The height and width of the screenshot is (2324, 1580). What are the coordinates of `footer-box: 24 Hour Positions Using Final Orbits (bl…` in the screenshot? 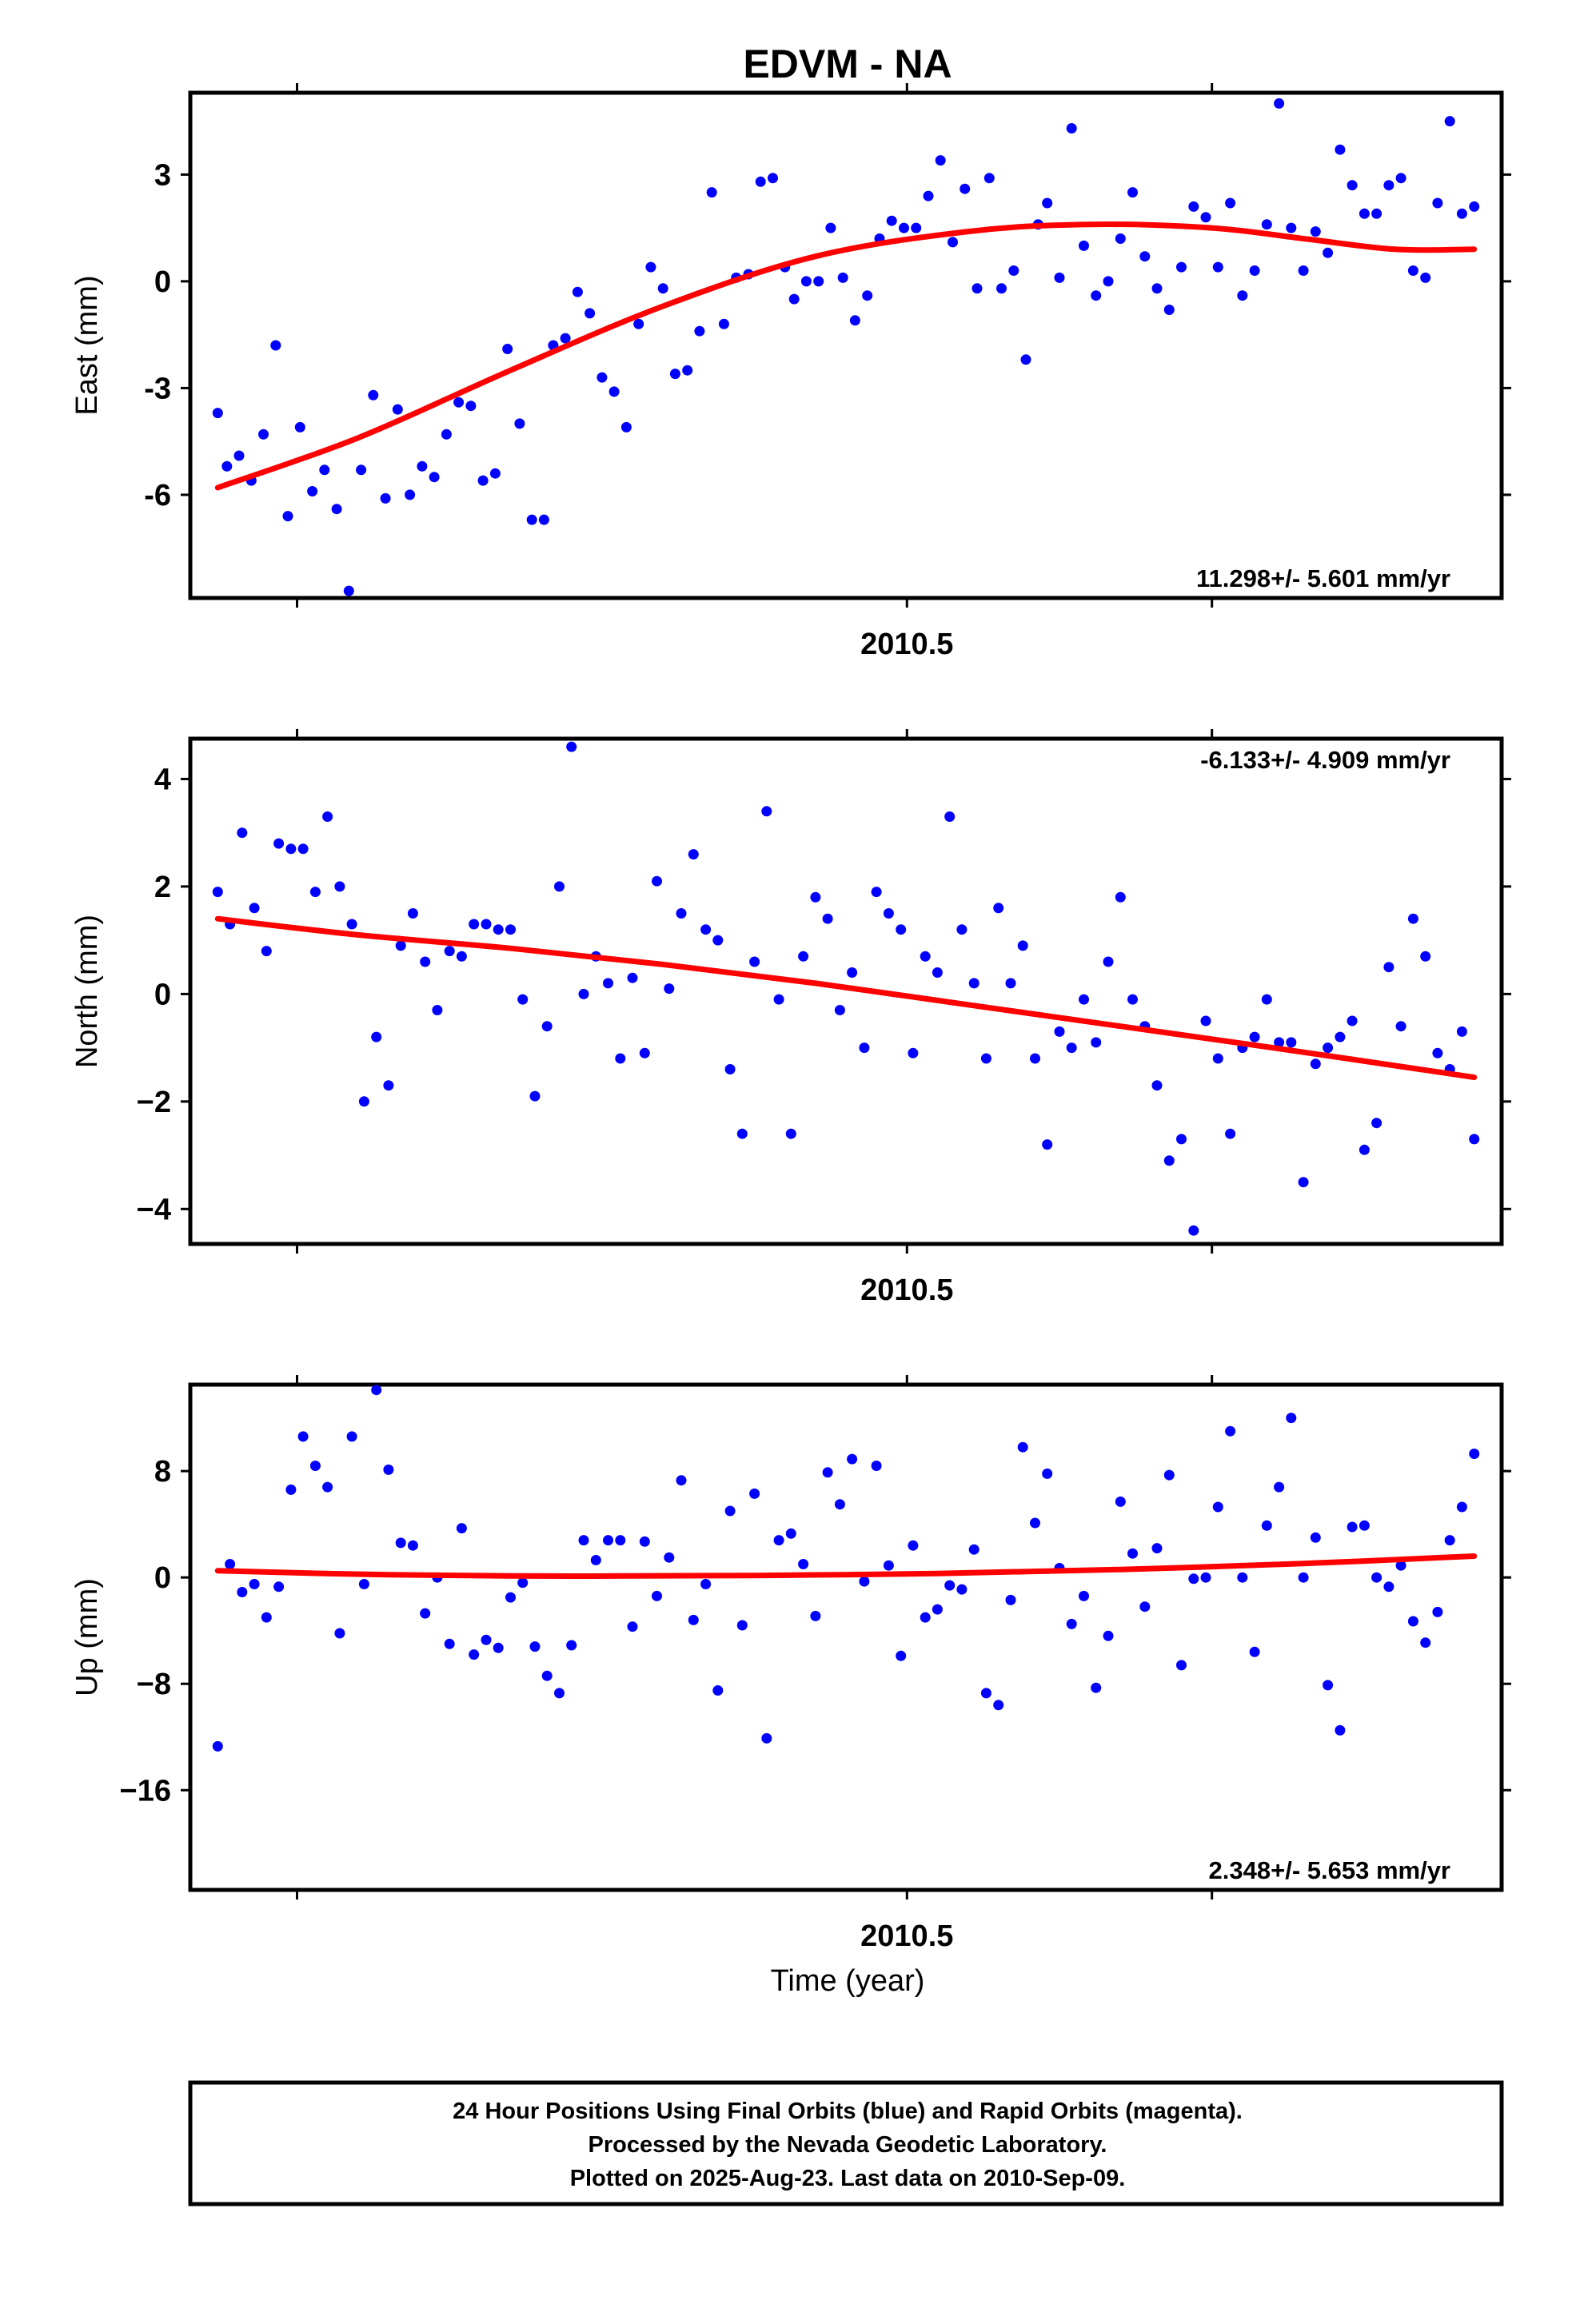 It's located at (846, 2143).